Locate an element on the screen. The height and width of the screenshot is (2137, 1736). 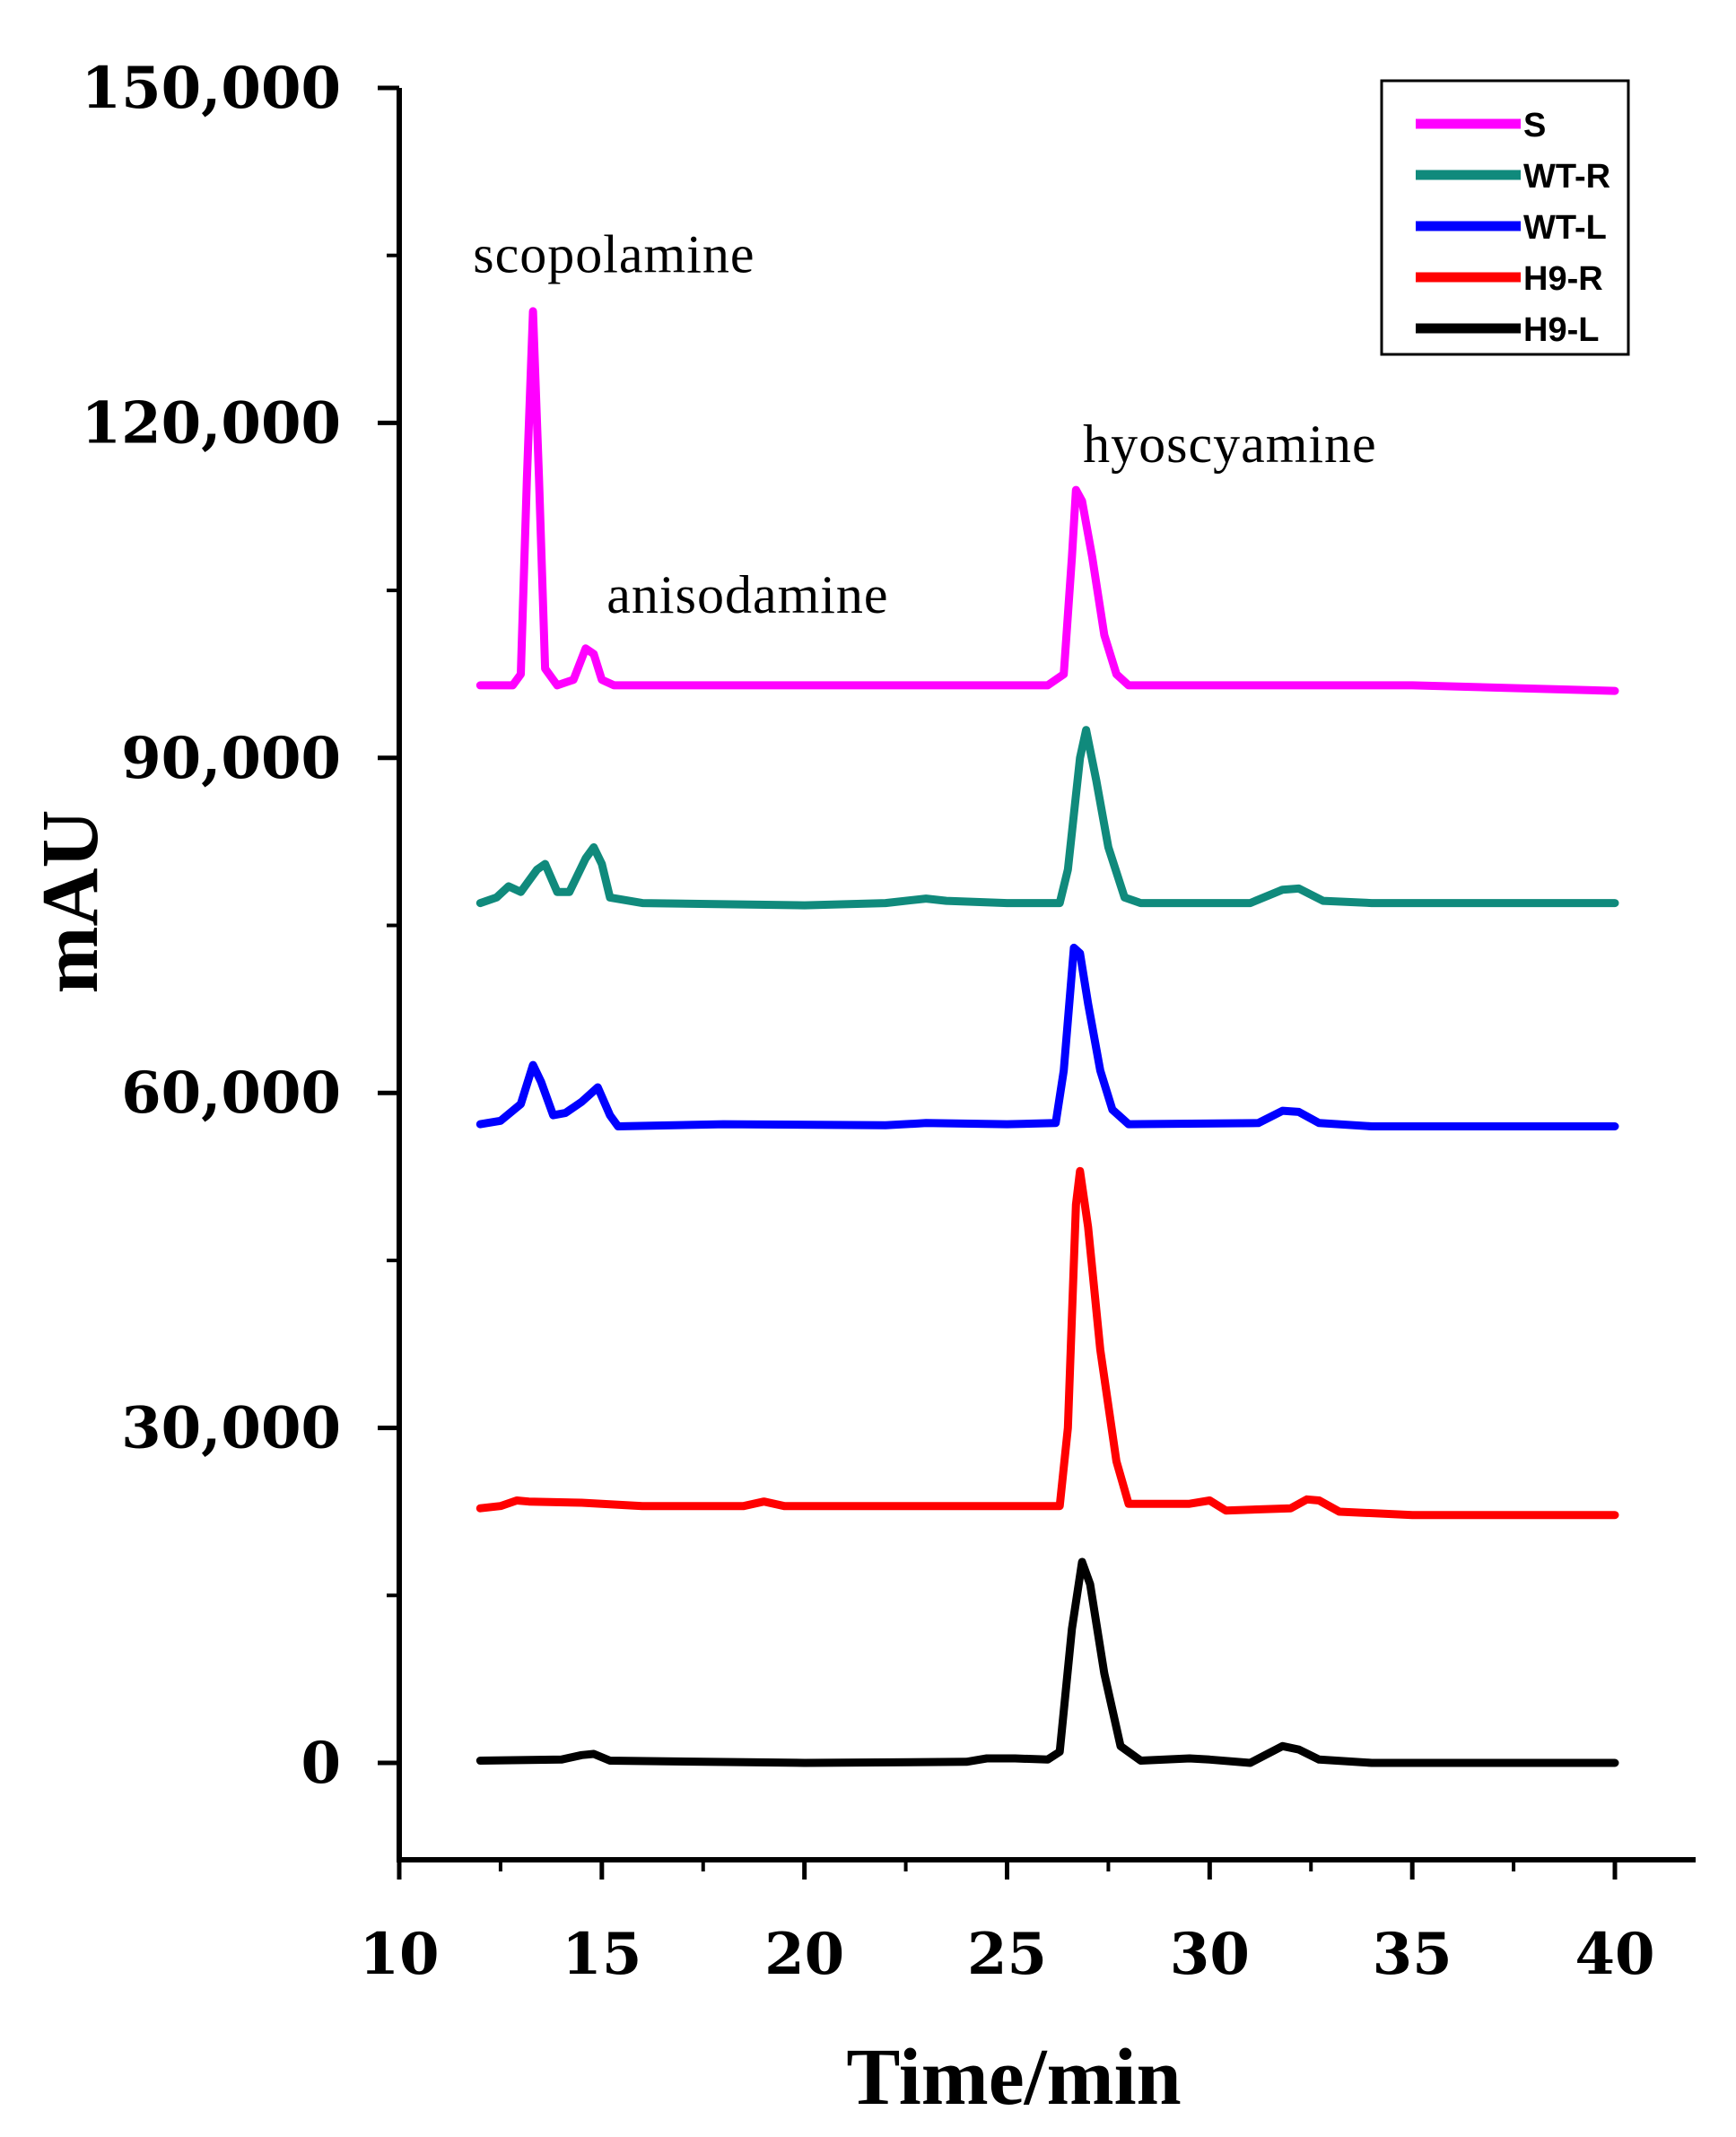
y-tick-label: 120,000 is located at coordinates (211, 423).